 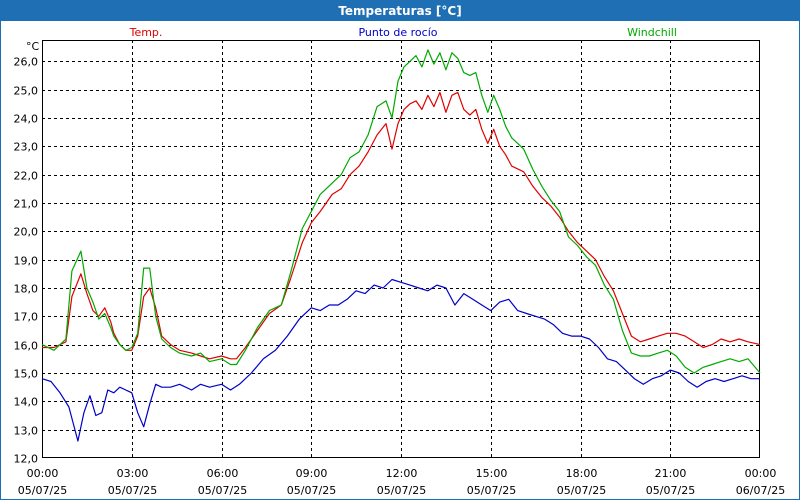 What do you see at coordinates (671, 473) in the screenshot?
I see `x-tick-time-label: 21:00` at bounding box center [671, 473].